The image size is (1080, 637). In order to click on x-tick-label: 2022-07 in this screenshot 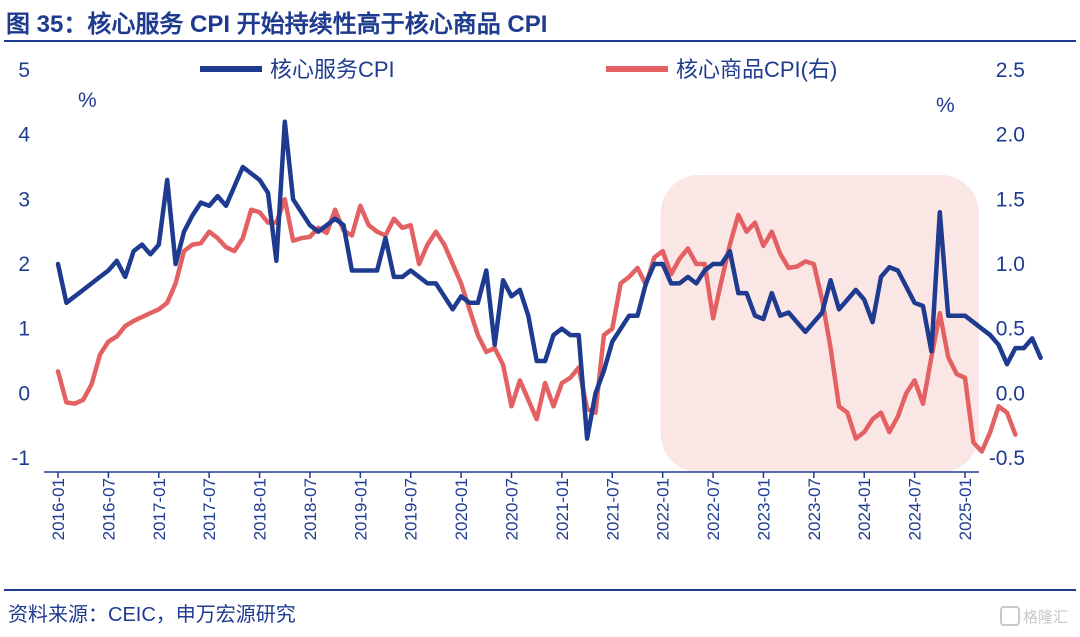, I will do `click(713, 509)`.